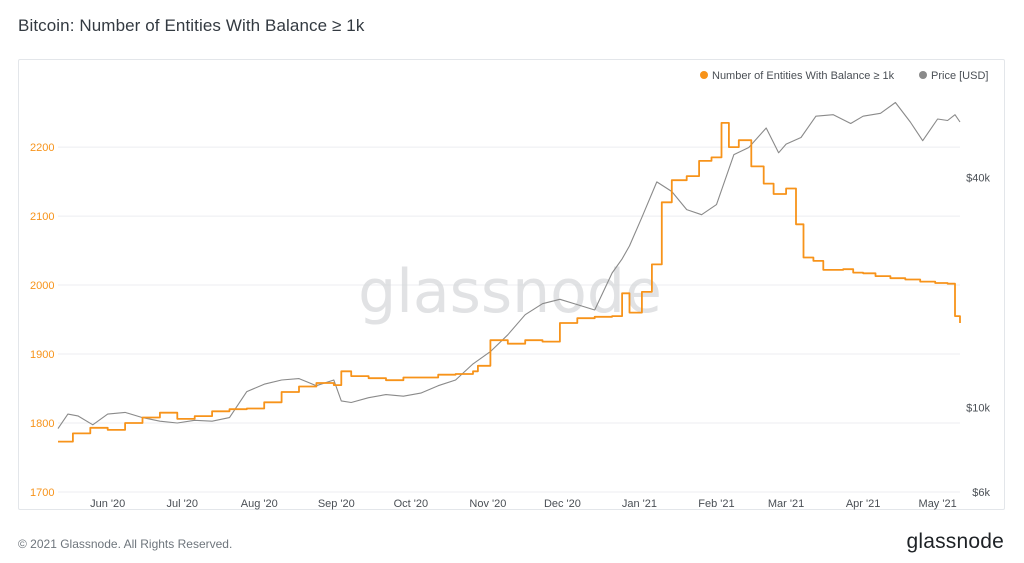 The height and width of the screenshot is (563, 1024). Describe the element at coordinates (487, 504) in the screenshot. I see `x-tick-label: Nov '20` at that location.